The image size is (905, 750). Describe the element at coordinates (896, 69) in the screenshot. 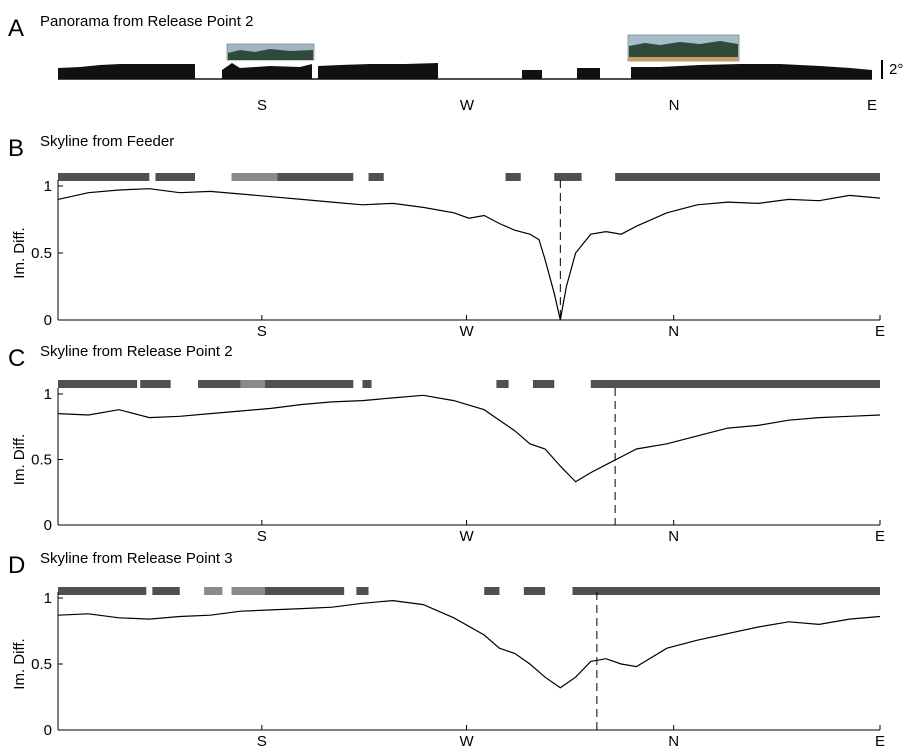

I see `scale-label: 2°` at that location.